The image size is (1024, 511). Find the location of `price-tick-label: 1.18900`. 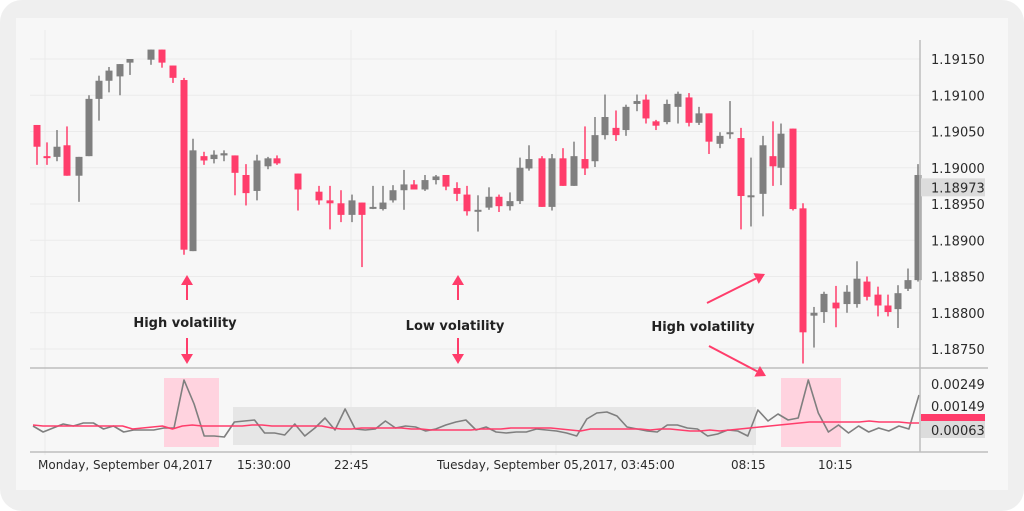

price-tick-label: 1.18900 is located at coordinates (958, 241).